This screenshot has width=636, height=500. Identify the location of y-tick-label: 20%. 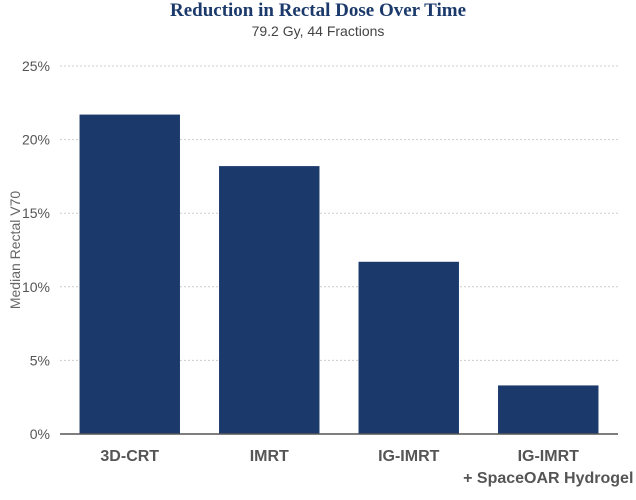
(36, 140).